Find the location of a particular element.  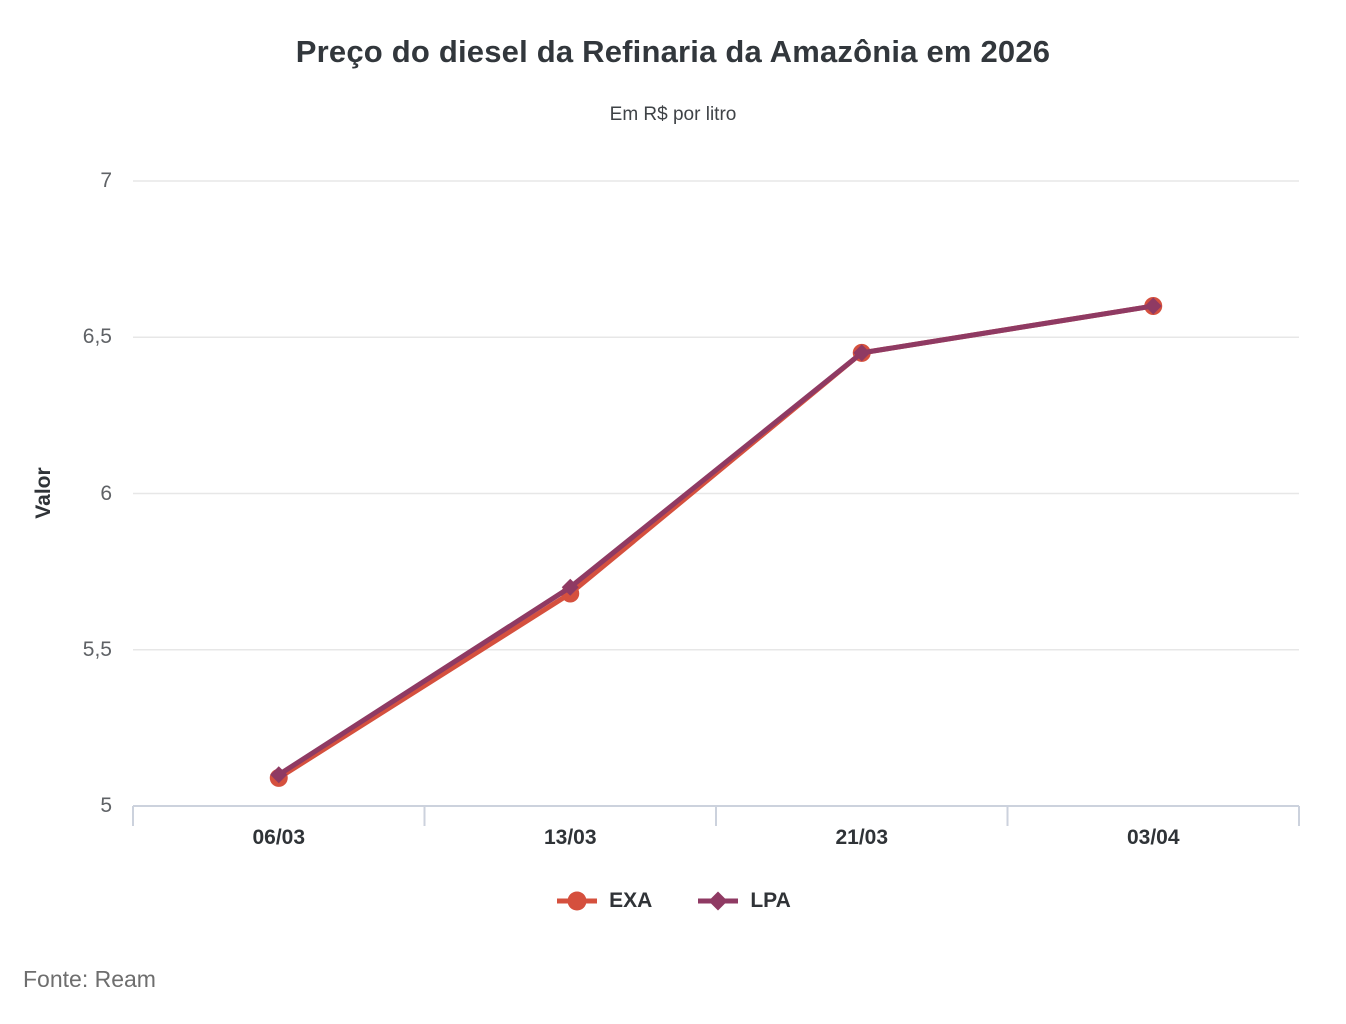

x-tick-label: 13/03 is located at coordinates (570, 837).